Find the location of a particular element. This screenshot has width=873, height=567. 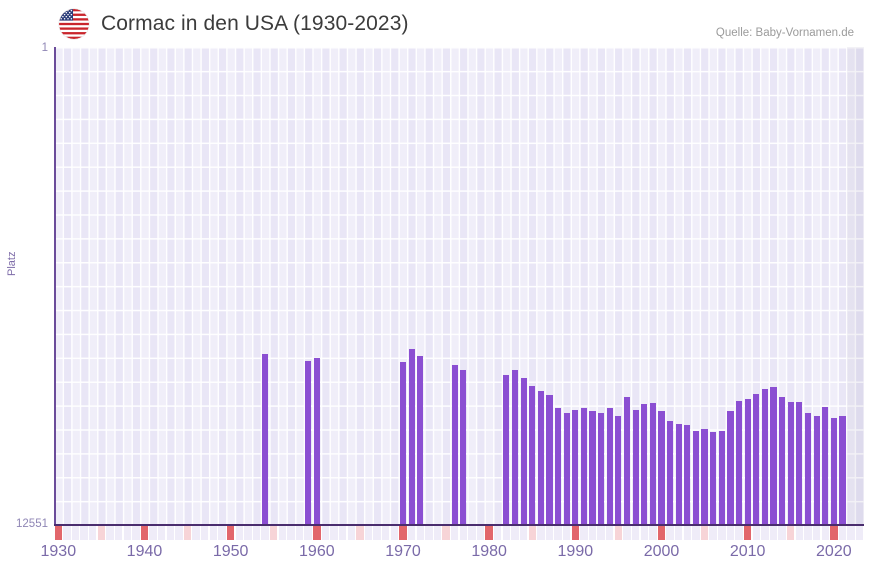

x-axis-tick-label: 1960 is located at coordinates (317, 551).